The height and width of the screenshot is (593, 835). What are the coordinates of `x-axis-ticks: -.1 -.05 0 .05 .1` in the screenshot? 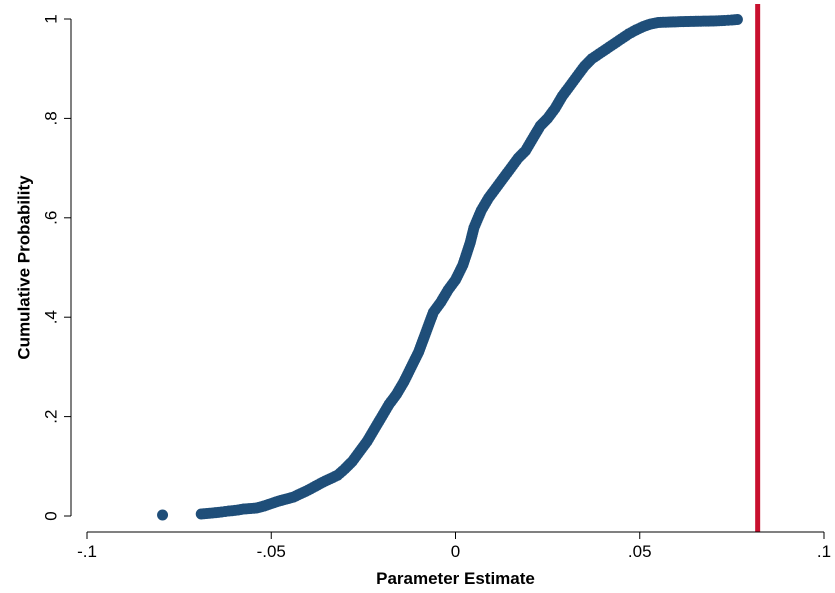 It's located at (454, 546).